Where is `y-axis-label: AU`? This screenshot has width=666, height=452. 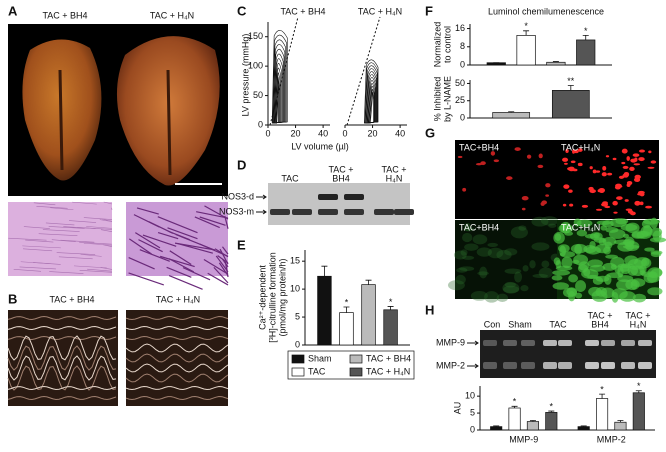
y-axis-label: AU is located at coordinates (457, 408).